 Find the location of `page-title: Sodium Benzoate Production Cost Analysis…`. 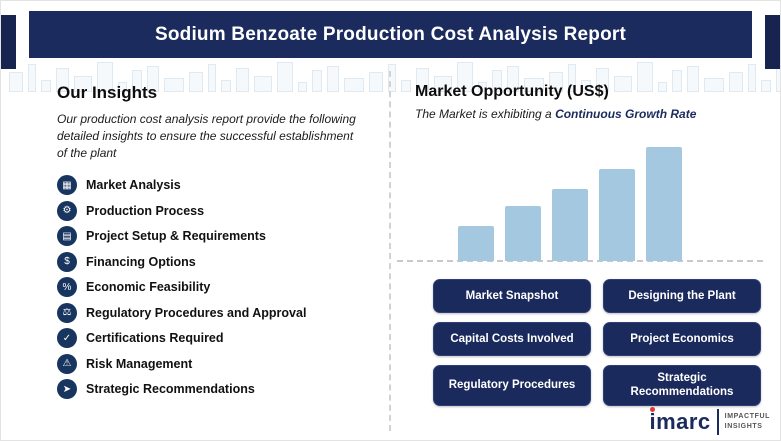

page-title: Sodium Benzoate Production Cost Analysis… is located at coordinates (390, 34).